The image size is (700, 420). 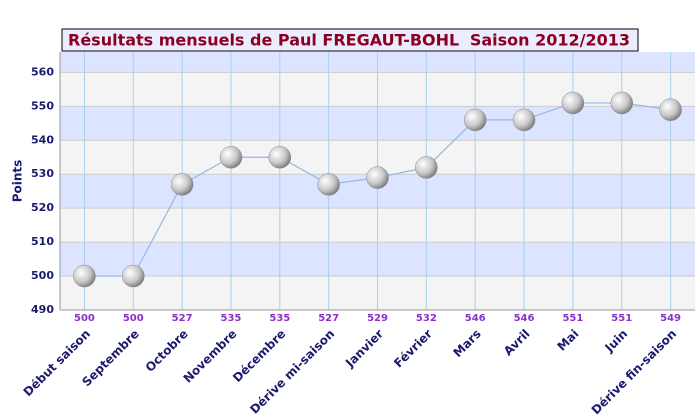 I want to click on value-label: 529, so click(x=377, y=318).